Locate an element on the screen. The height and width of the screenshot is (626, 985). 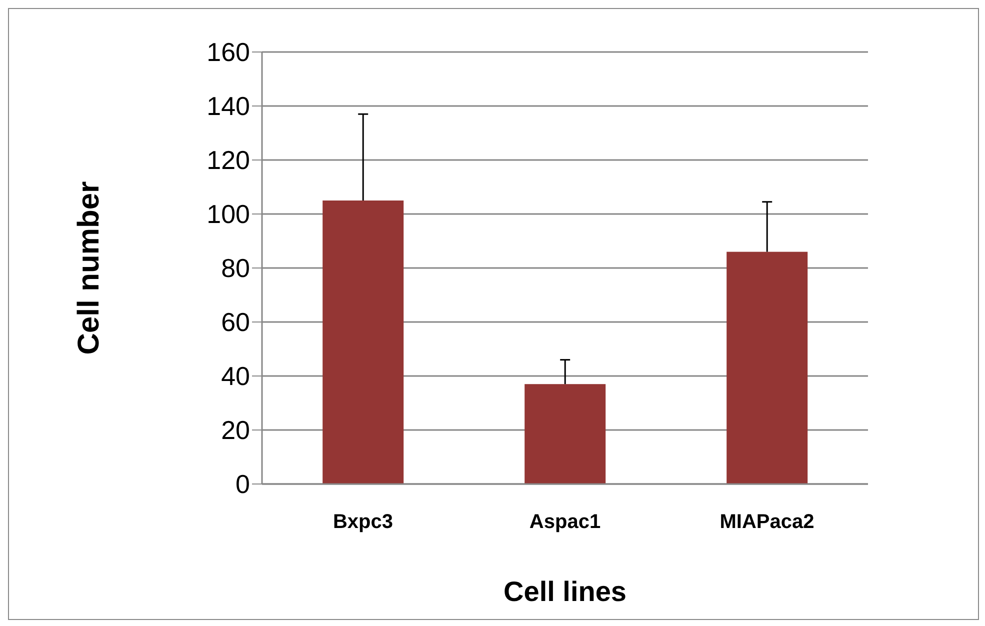
x-tick-label: Bxpc3 is located at coordinates (363, 522).